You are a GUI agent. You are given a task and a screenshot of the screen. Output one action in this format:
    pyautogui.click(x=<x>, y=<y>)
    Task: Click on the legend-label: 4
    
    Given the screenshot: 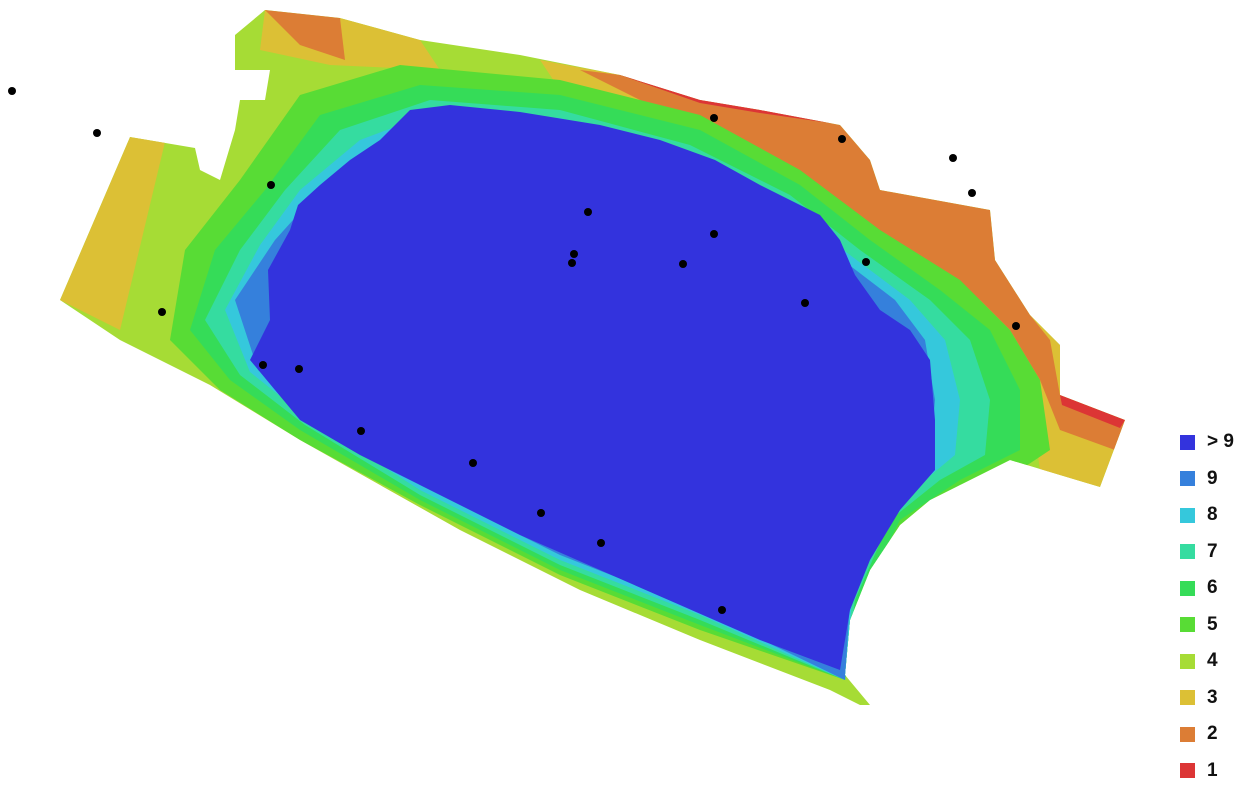 What is the action you would take?
    pyautogui.click(x=1212, y=661)
    